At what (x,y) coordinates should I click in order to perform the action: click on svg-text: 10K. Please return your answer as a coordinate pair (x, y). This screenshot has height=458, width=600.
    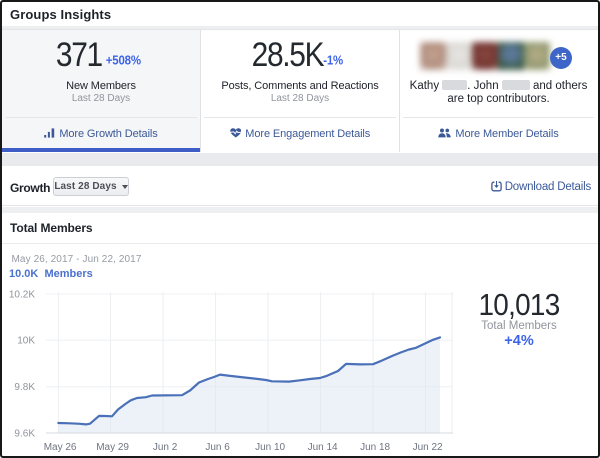
    Looking at the image, I should click on (26, 341).